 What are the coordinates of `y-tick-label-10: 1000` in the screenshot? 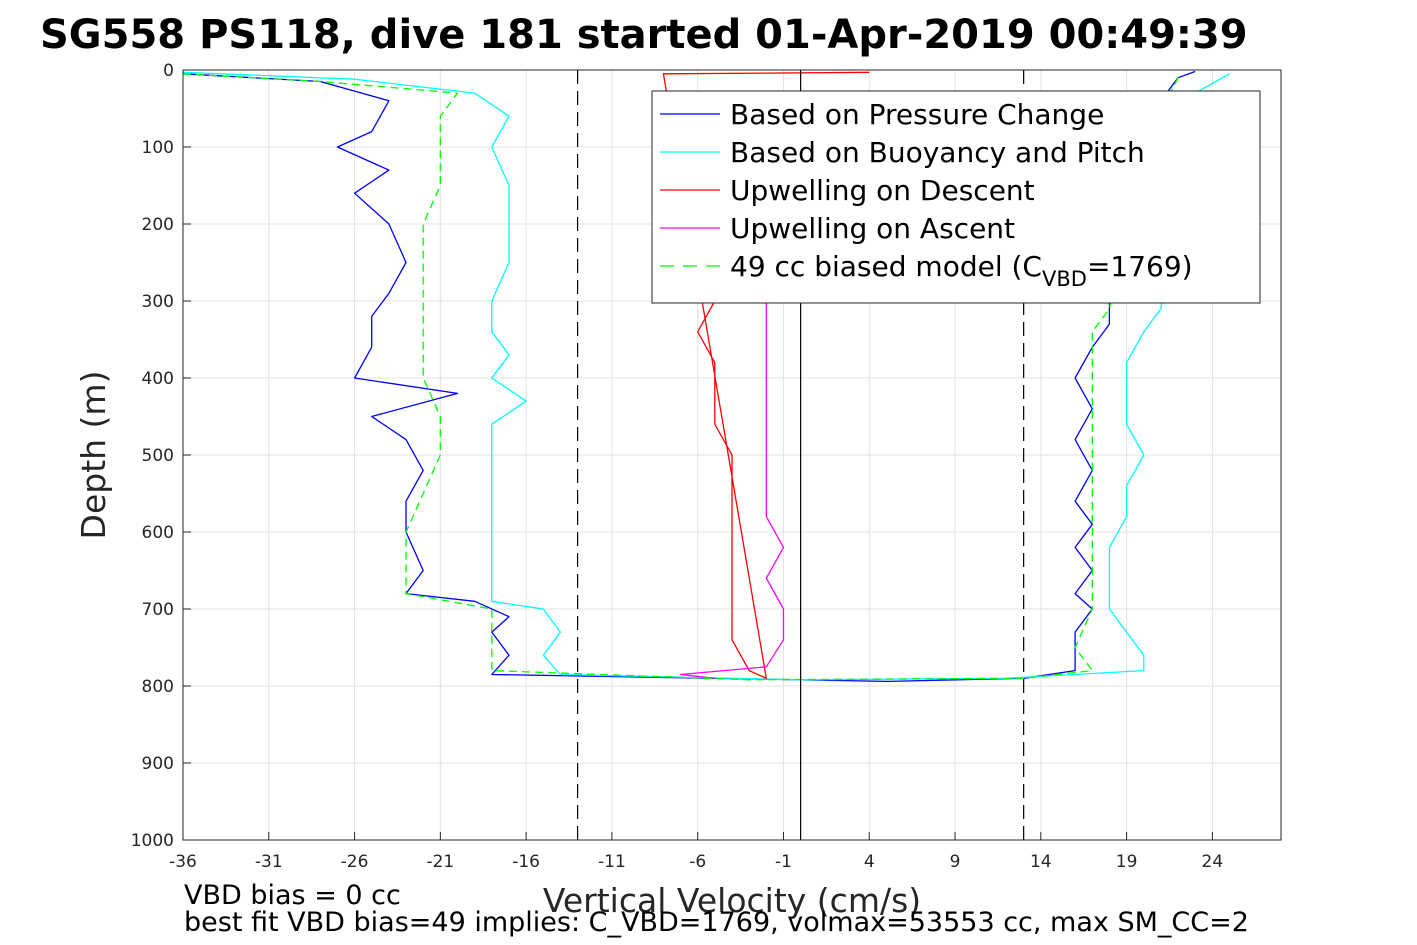 It's located at (152, 841).